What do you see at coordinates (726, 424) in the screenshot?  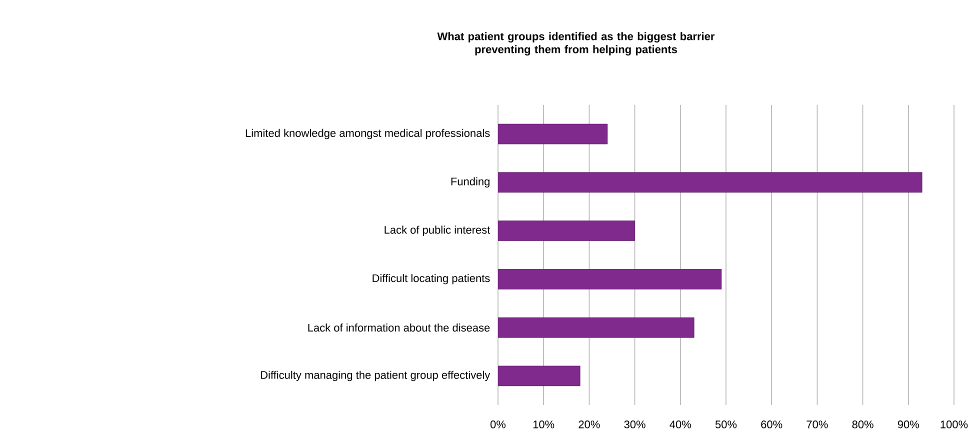 I see `x-tick-label: 50%` at bounding box center [726, 424].